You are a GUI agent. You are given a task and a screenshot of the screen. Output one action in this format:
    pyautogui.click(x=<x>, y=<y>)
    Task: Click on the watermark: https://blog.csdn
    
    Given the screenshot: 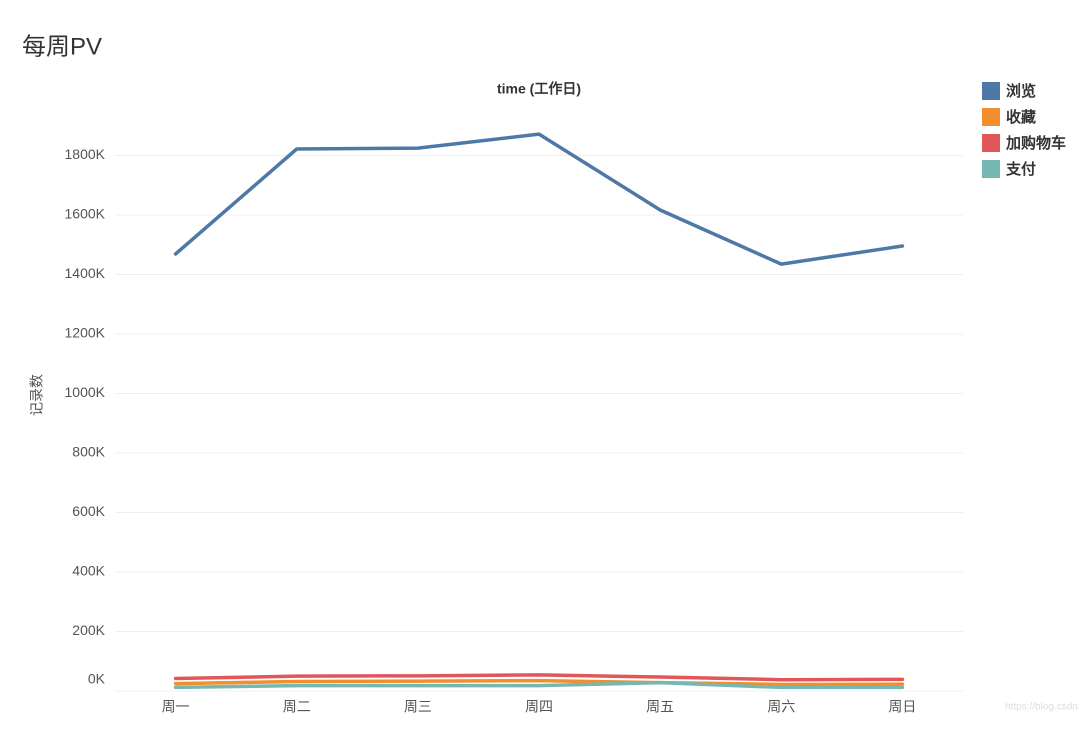 What is the action you would take?
    pyautogui.click(x=1041, y=707)
    